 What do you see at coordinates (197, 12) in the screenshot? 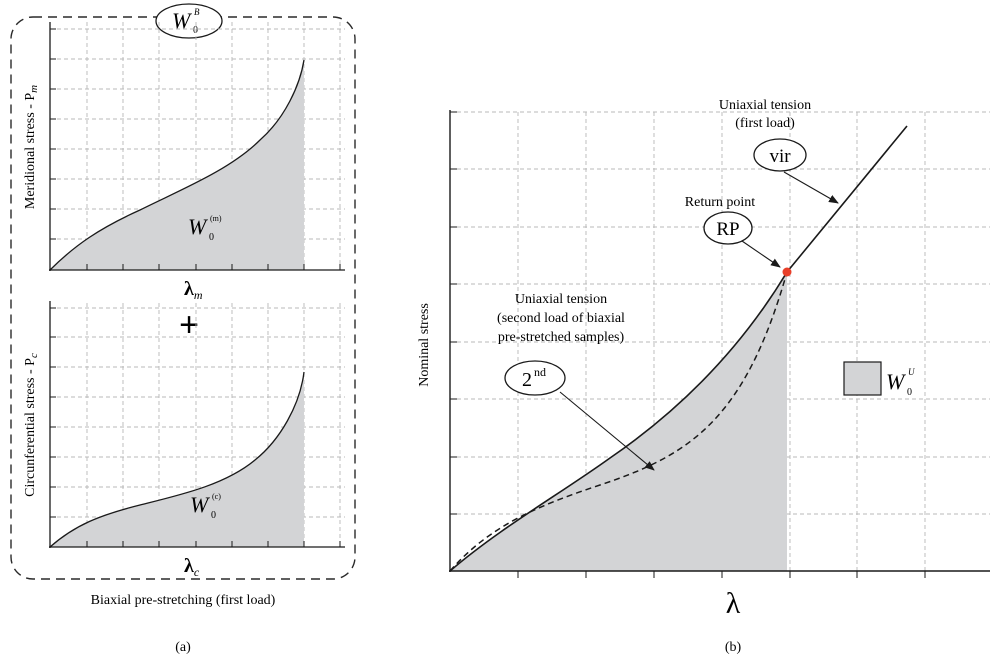
I see `energy-badge-sup: B` at bounding box center [197, 12].